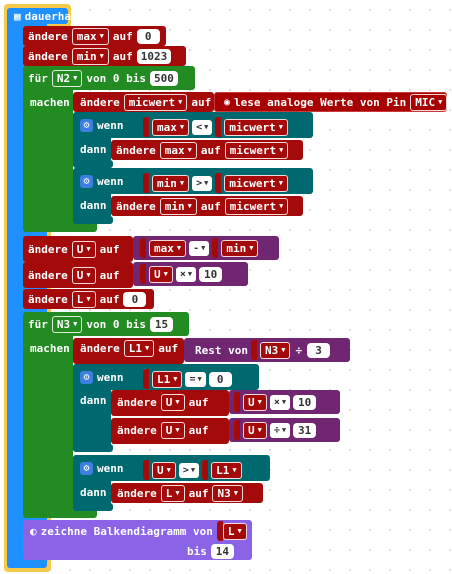 The height and width of the screenshot is (574, 452). I want to click on number-input: 31, so click(305, 430).